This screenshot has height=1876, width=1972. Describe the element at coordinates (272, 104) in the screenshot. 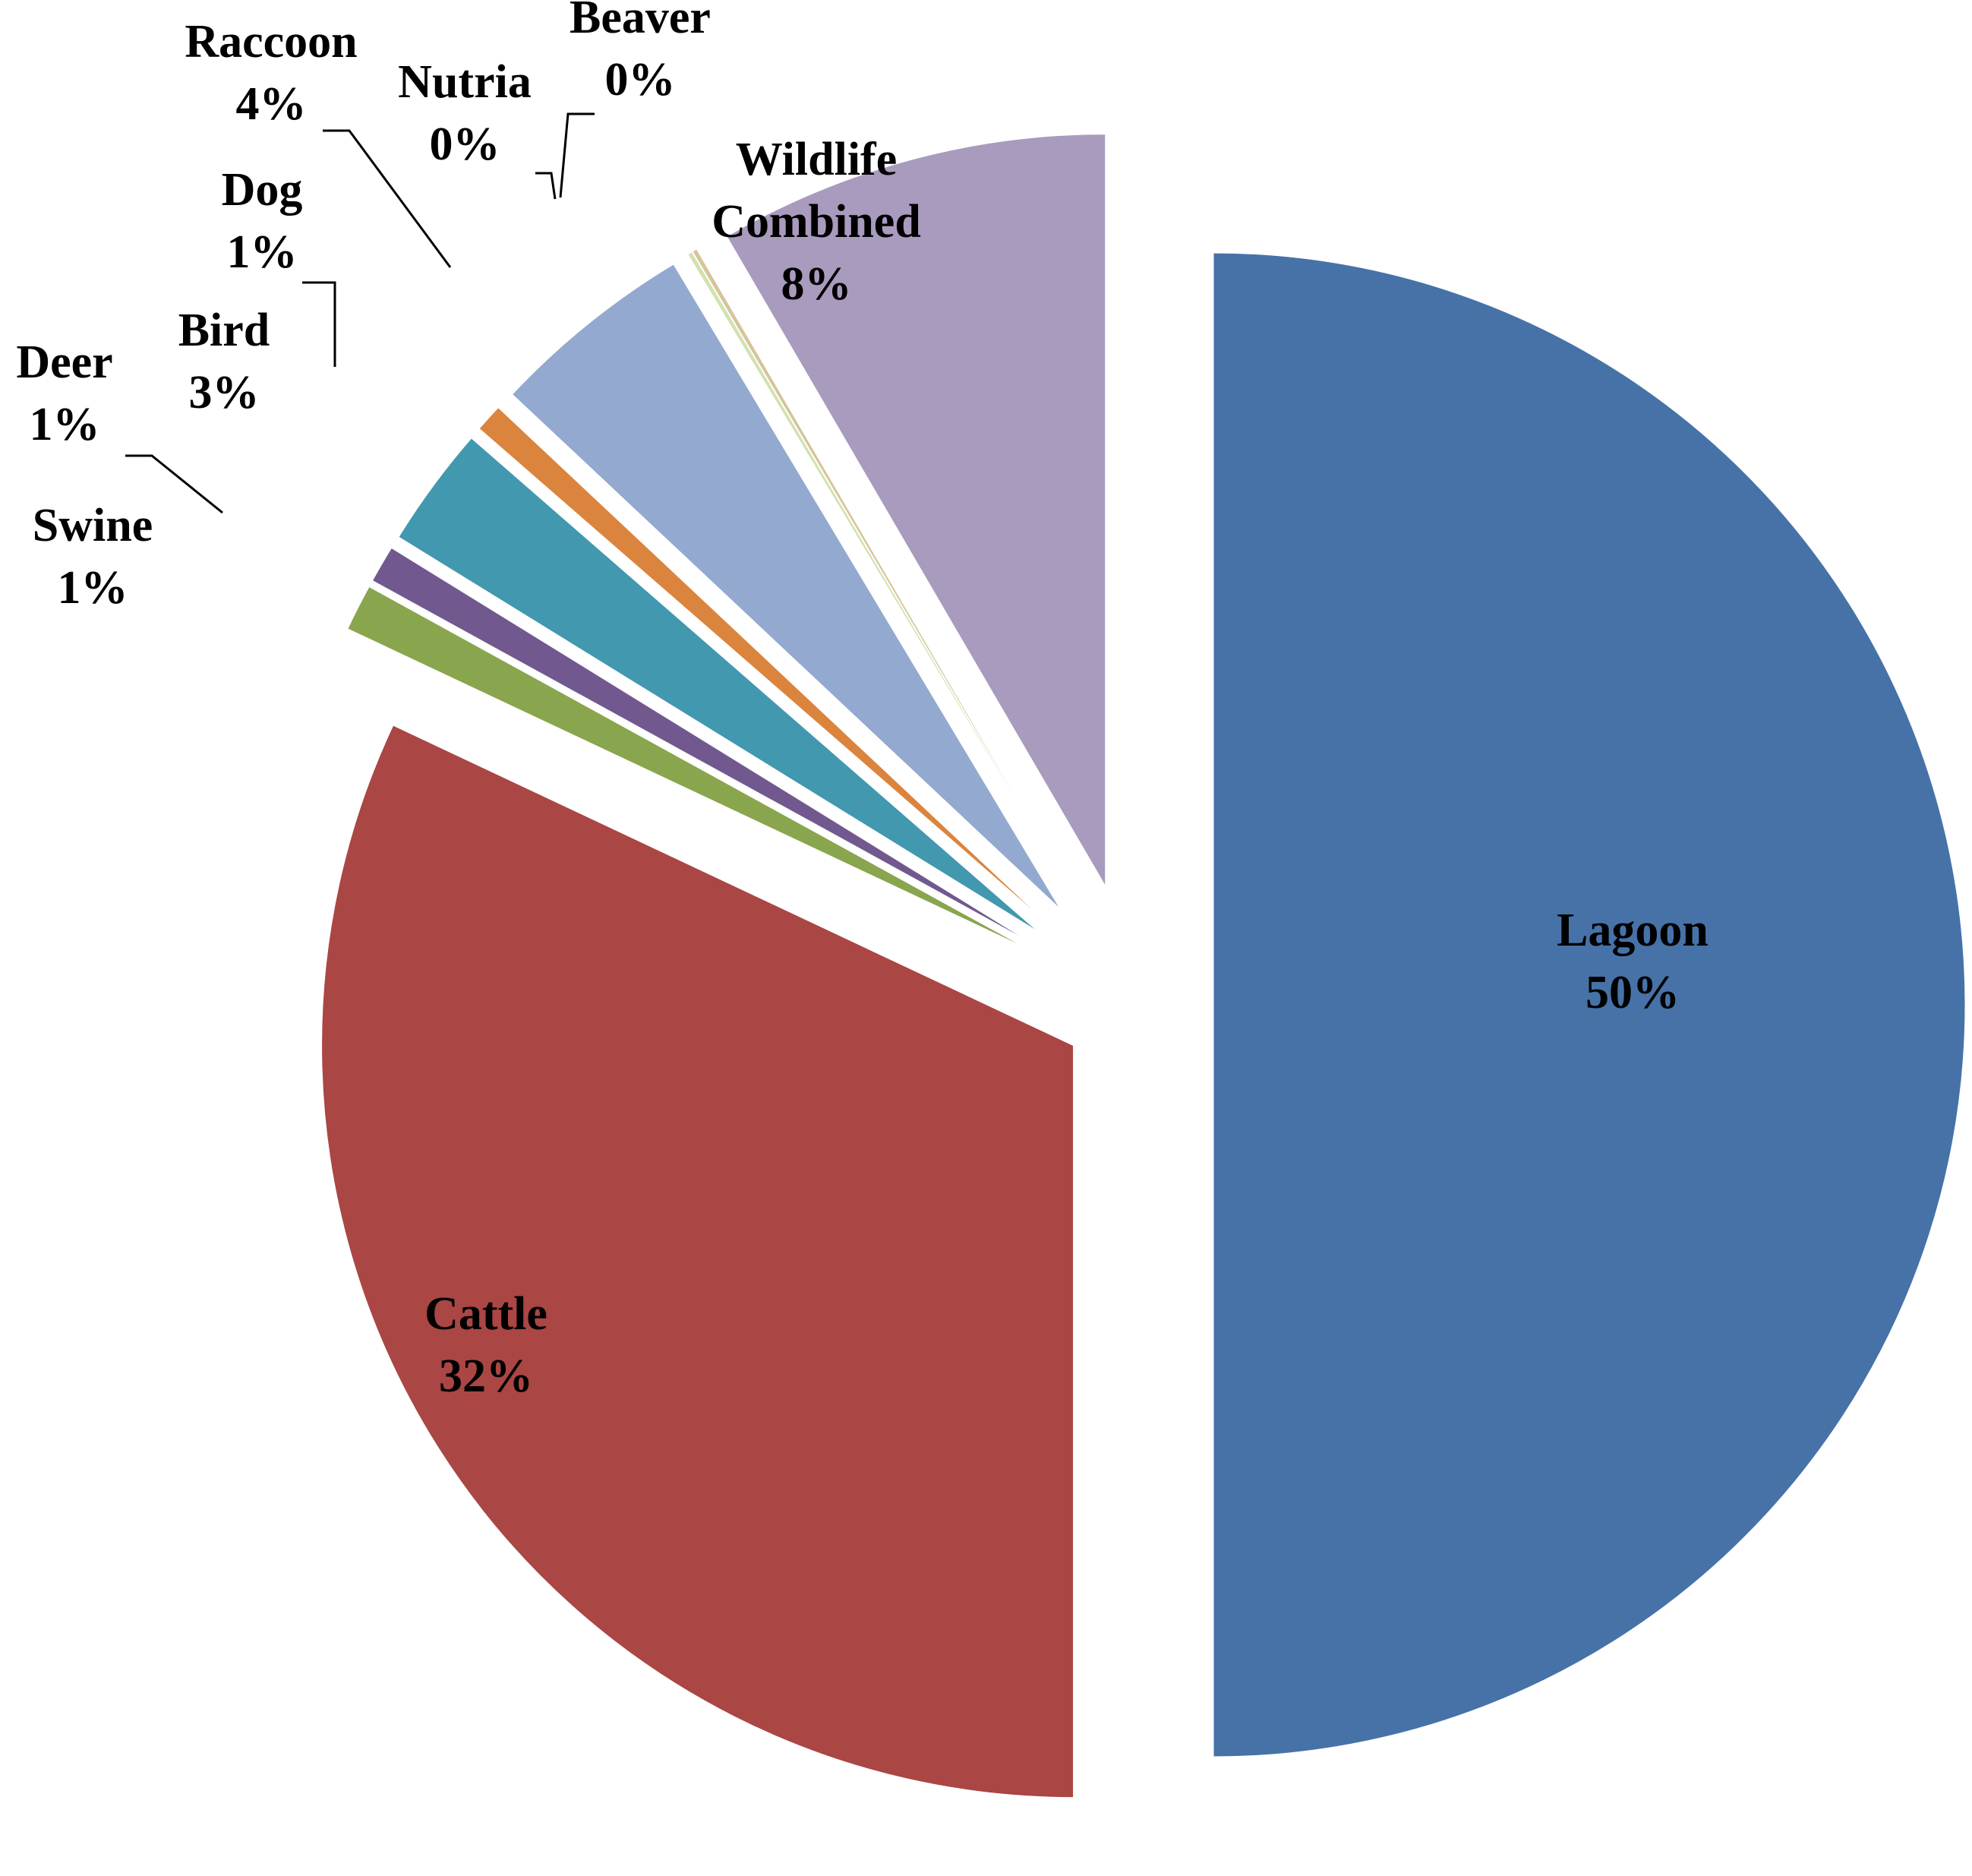

I see `slice-percent: 4%` at that location.